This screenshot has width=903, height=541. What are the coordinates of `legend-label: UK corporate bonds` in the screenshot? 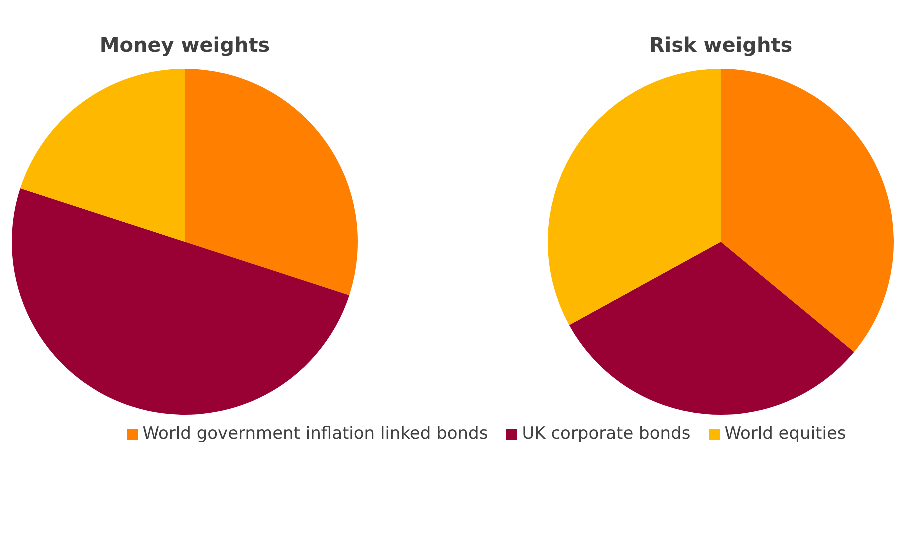 It's located at (606, 434).